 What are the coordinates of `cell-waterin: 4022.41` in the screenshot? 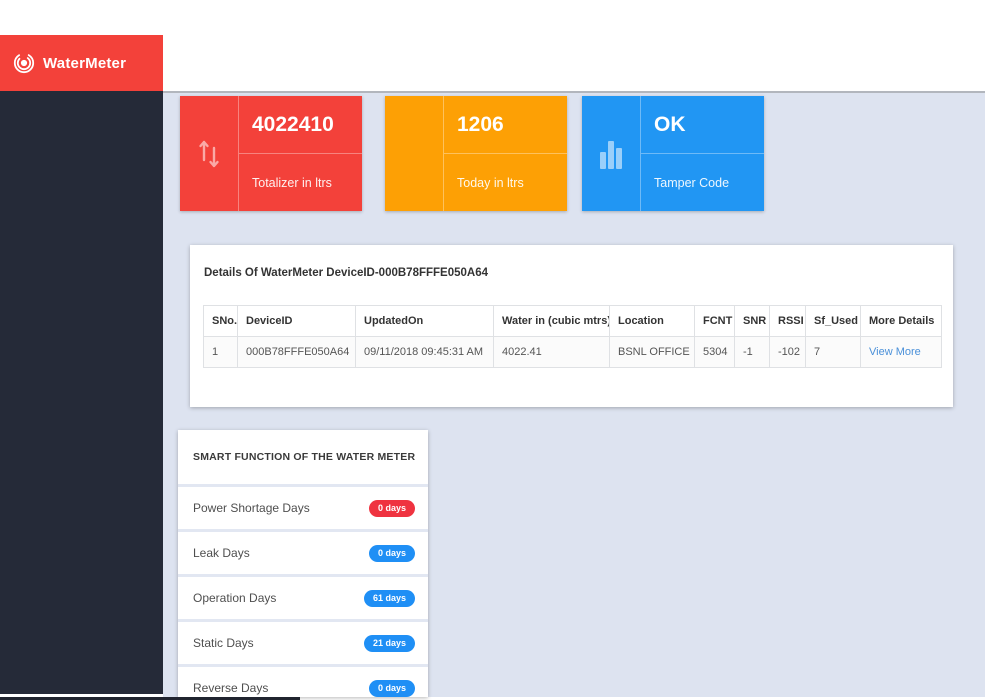 It's located at (551, 352).